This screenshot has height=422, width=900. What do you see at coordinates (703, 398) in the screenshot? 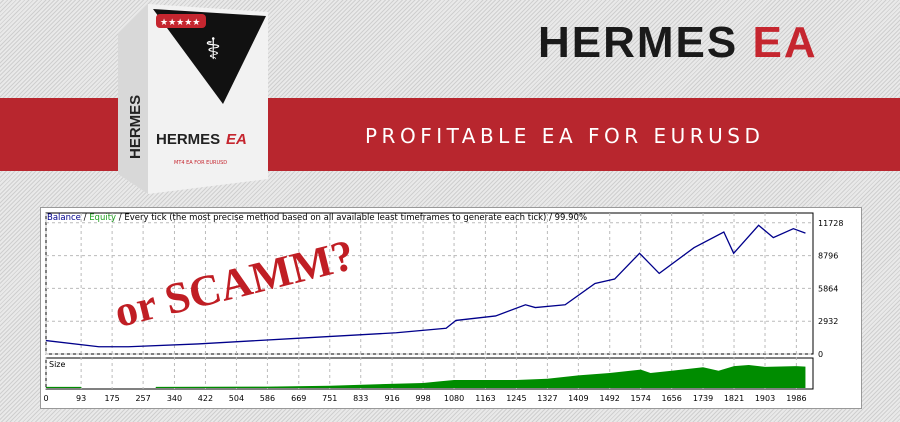
I see `x-tick-label: 1739` at bounding box center [703, 398].